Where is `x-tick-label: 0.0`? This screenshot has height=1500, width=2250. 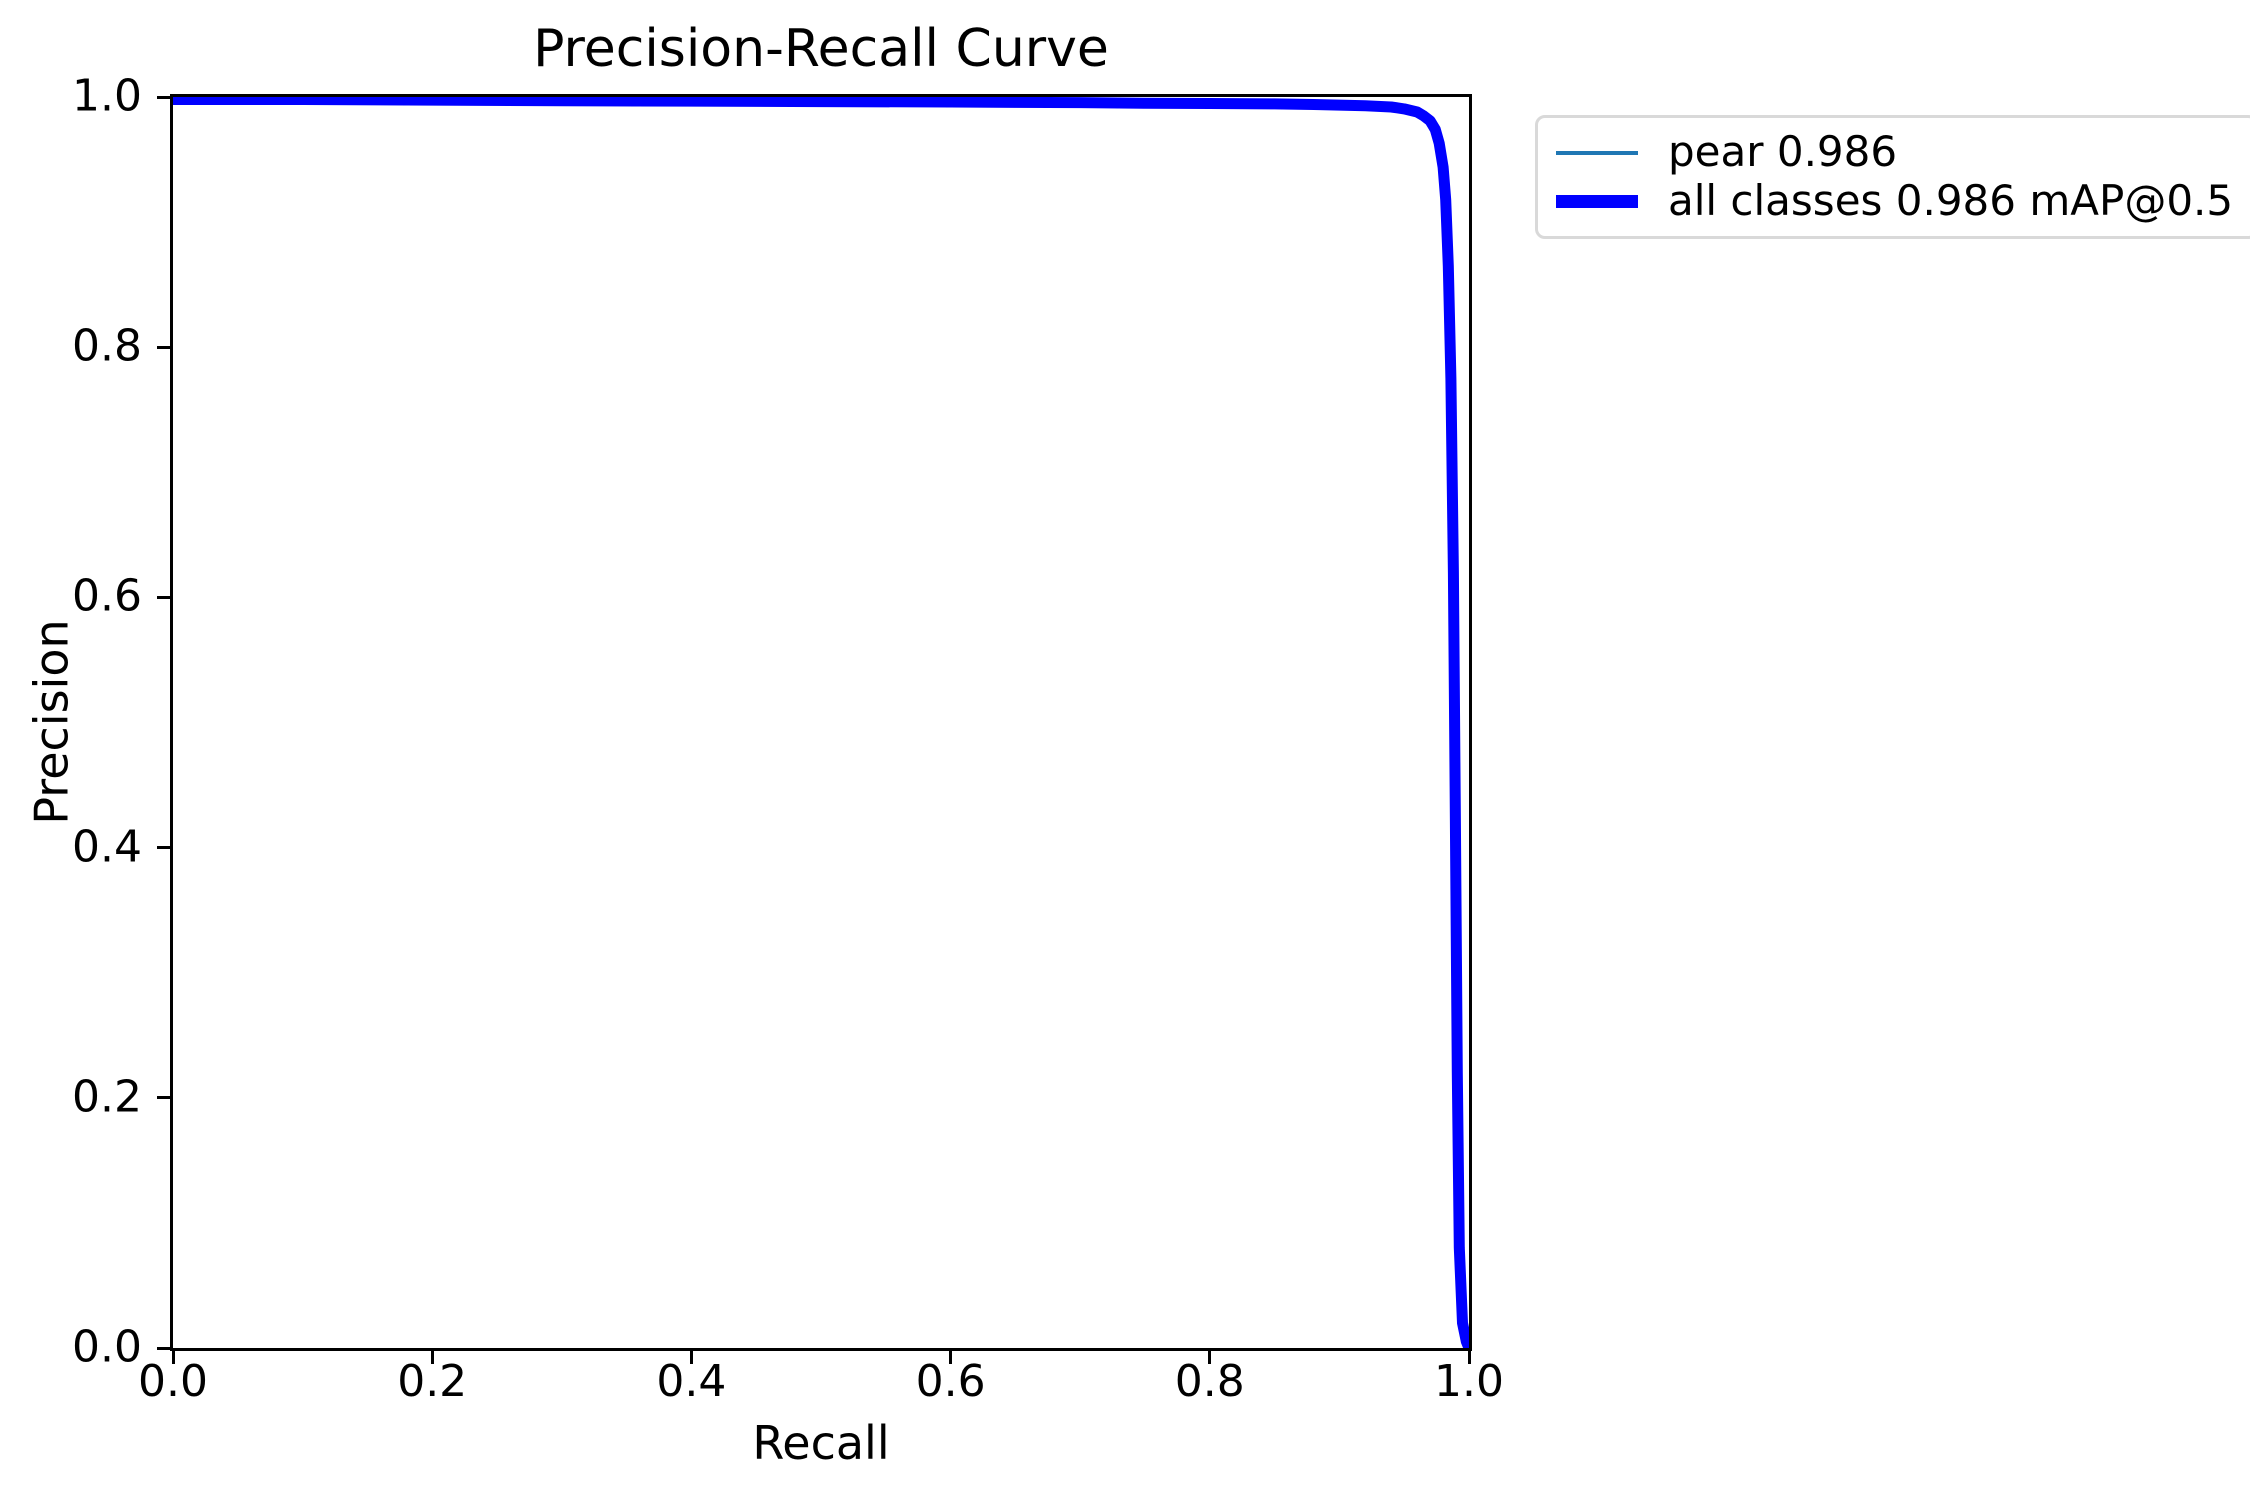
x-tick-label: 0.0 is located at coordinates (173, 1381).